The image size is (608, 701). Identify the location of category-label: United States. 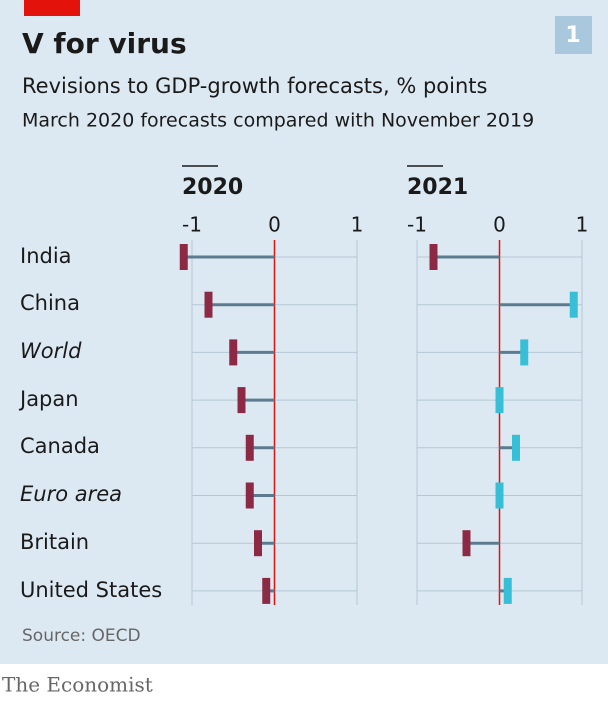
(91, 590).